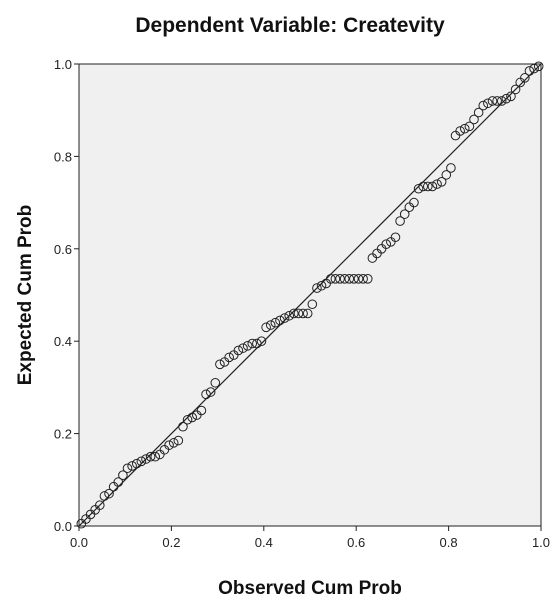  I want to click on y-tick-label: 1.0, so click(63, 64).